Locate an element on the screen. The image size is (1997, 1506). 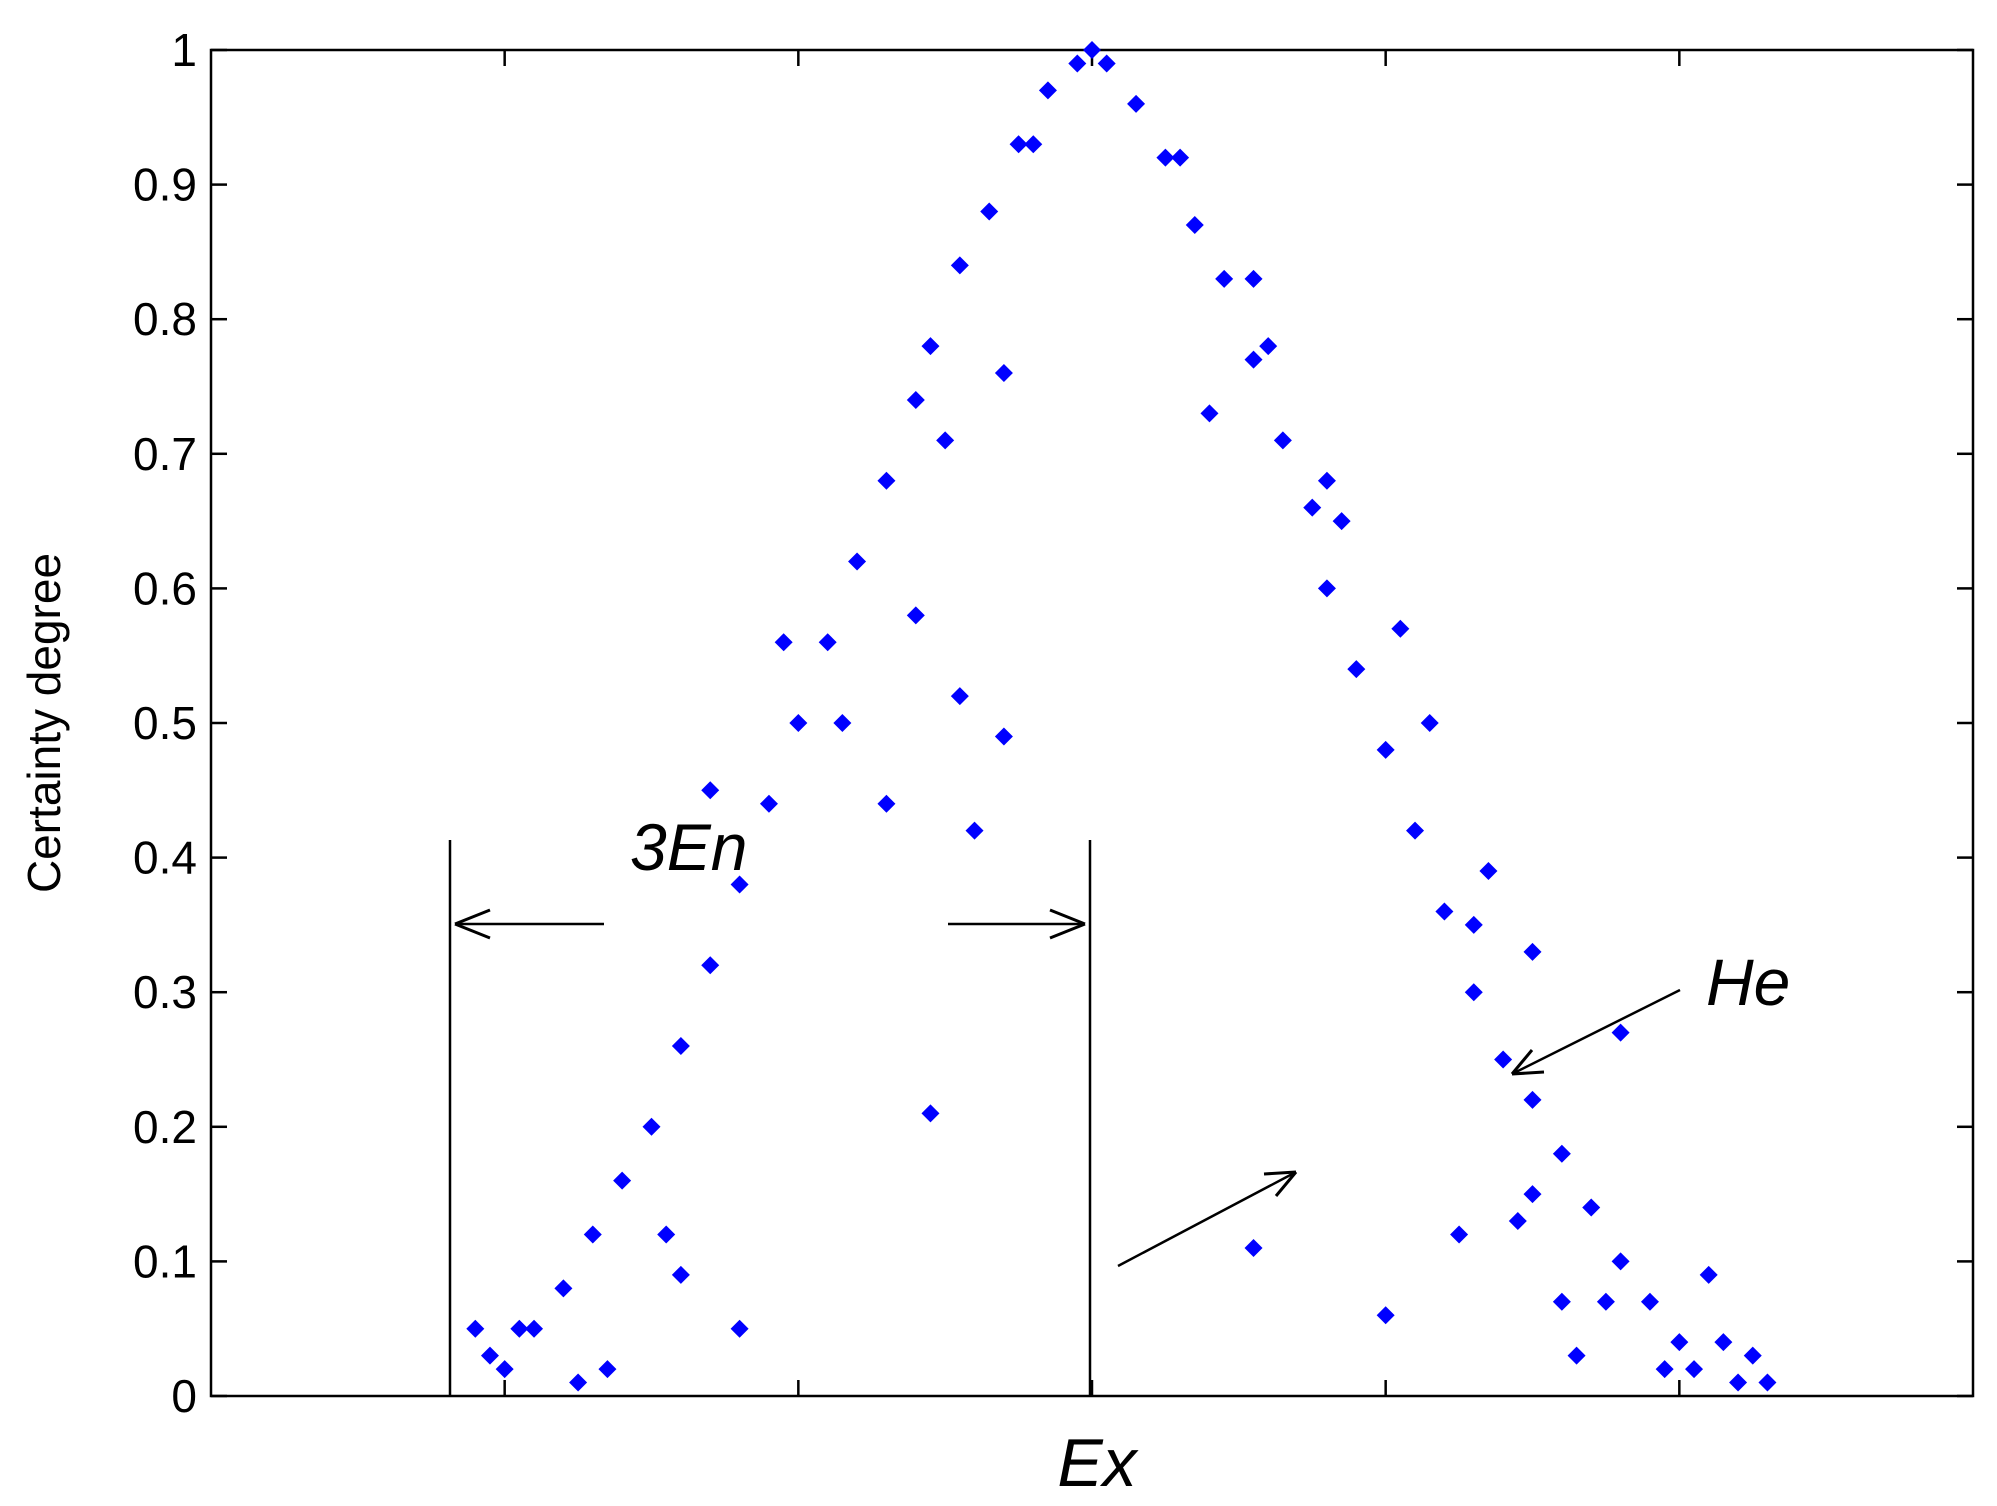
he-label: He is located at coordinates (1748, 982).